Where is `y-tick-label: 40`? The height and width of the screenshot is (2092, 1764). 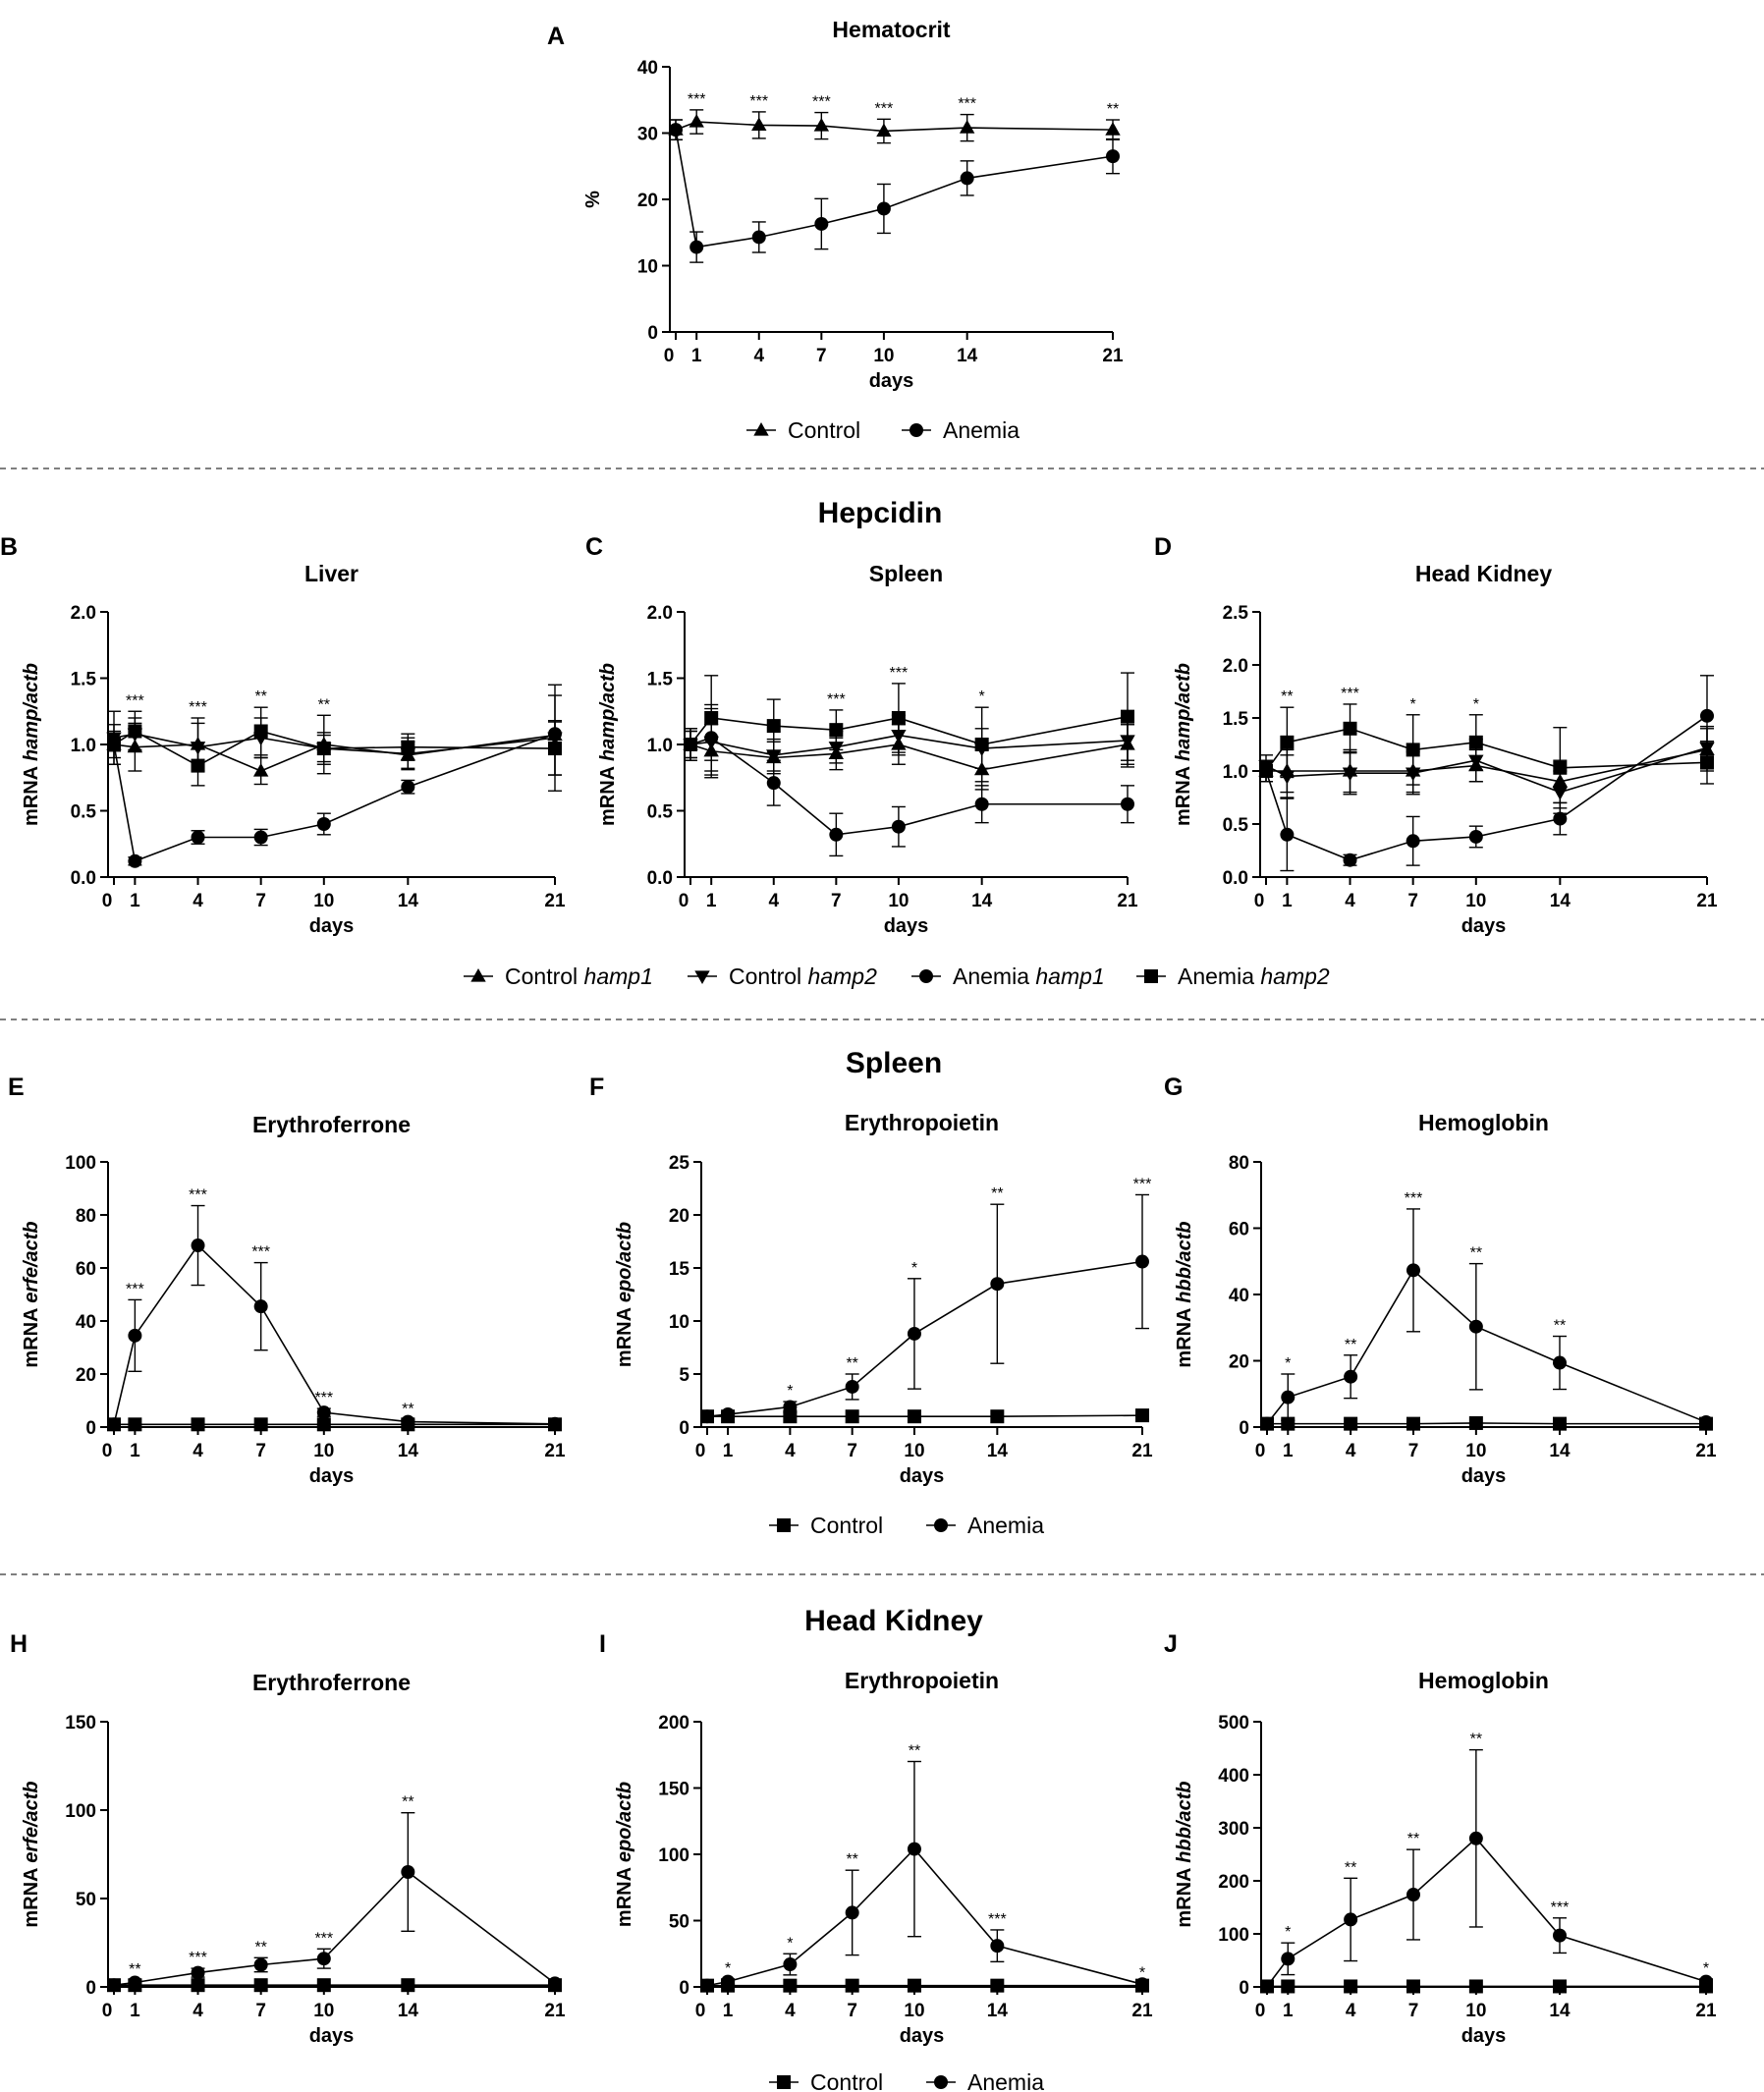
y-tick-label: 40 is located at coordinates (647, 68).